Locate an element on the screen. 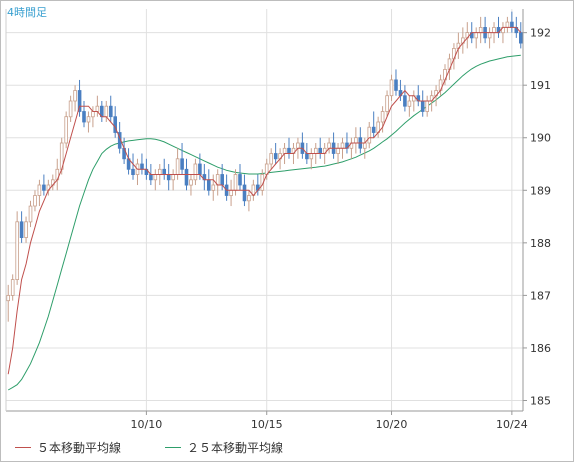 The image size is (574, 463). y-axis-ticks: 185 186 187 188 189 190 191 192 is located at coordinates (537, 217).